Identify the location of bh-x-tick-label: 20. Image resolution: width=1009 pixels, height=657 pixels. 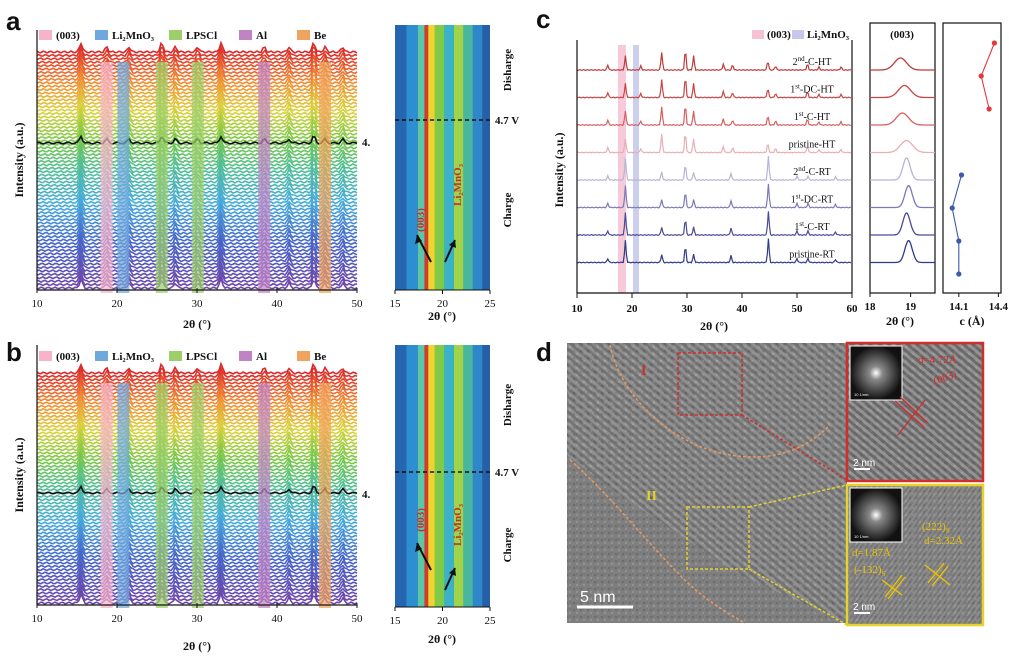
(443, 621).